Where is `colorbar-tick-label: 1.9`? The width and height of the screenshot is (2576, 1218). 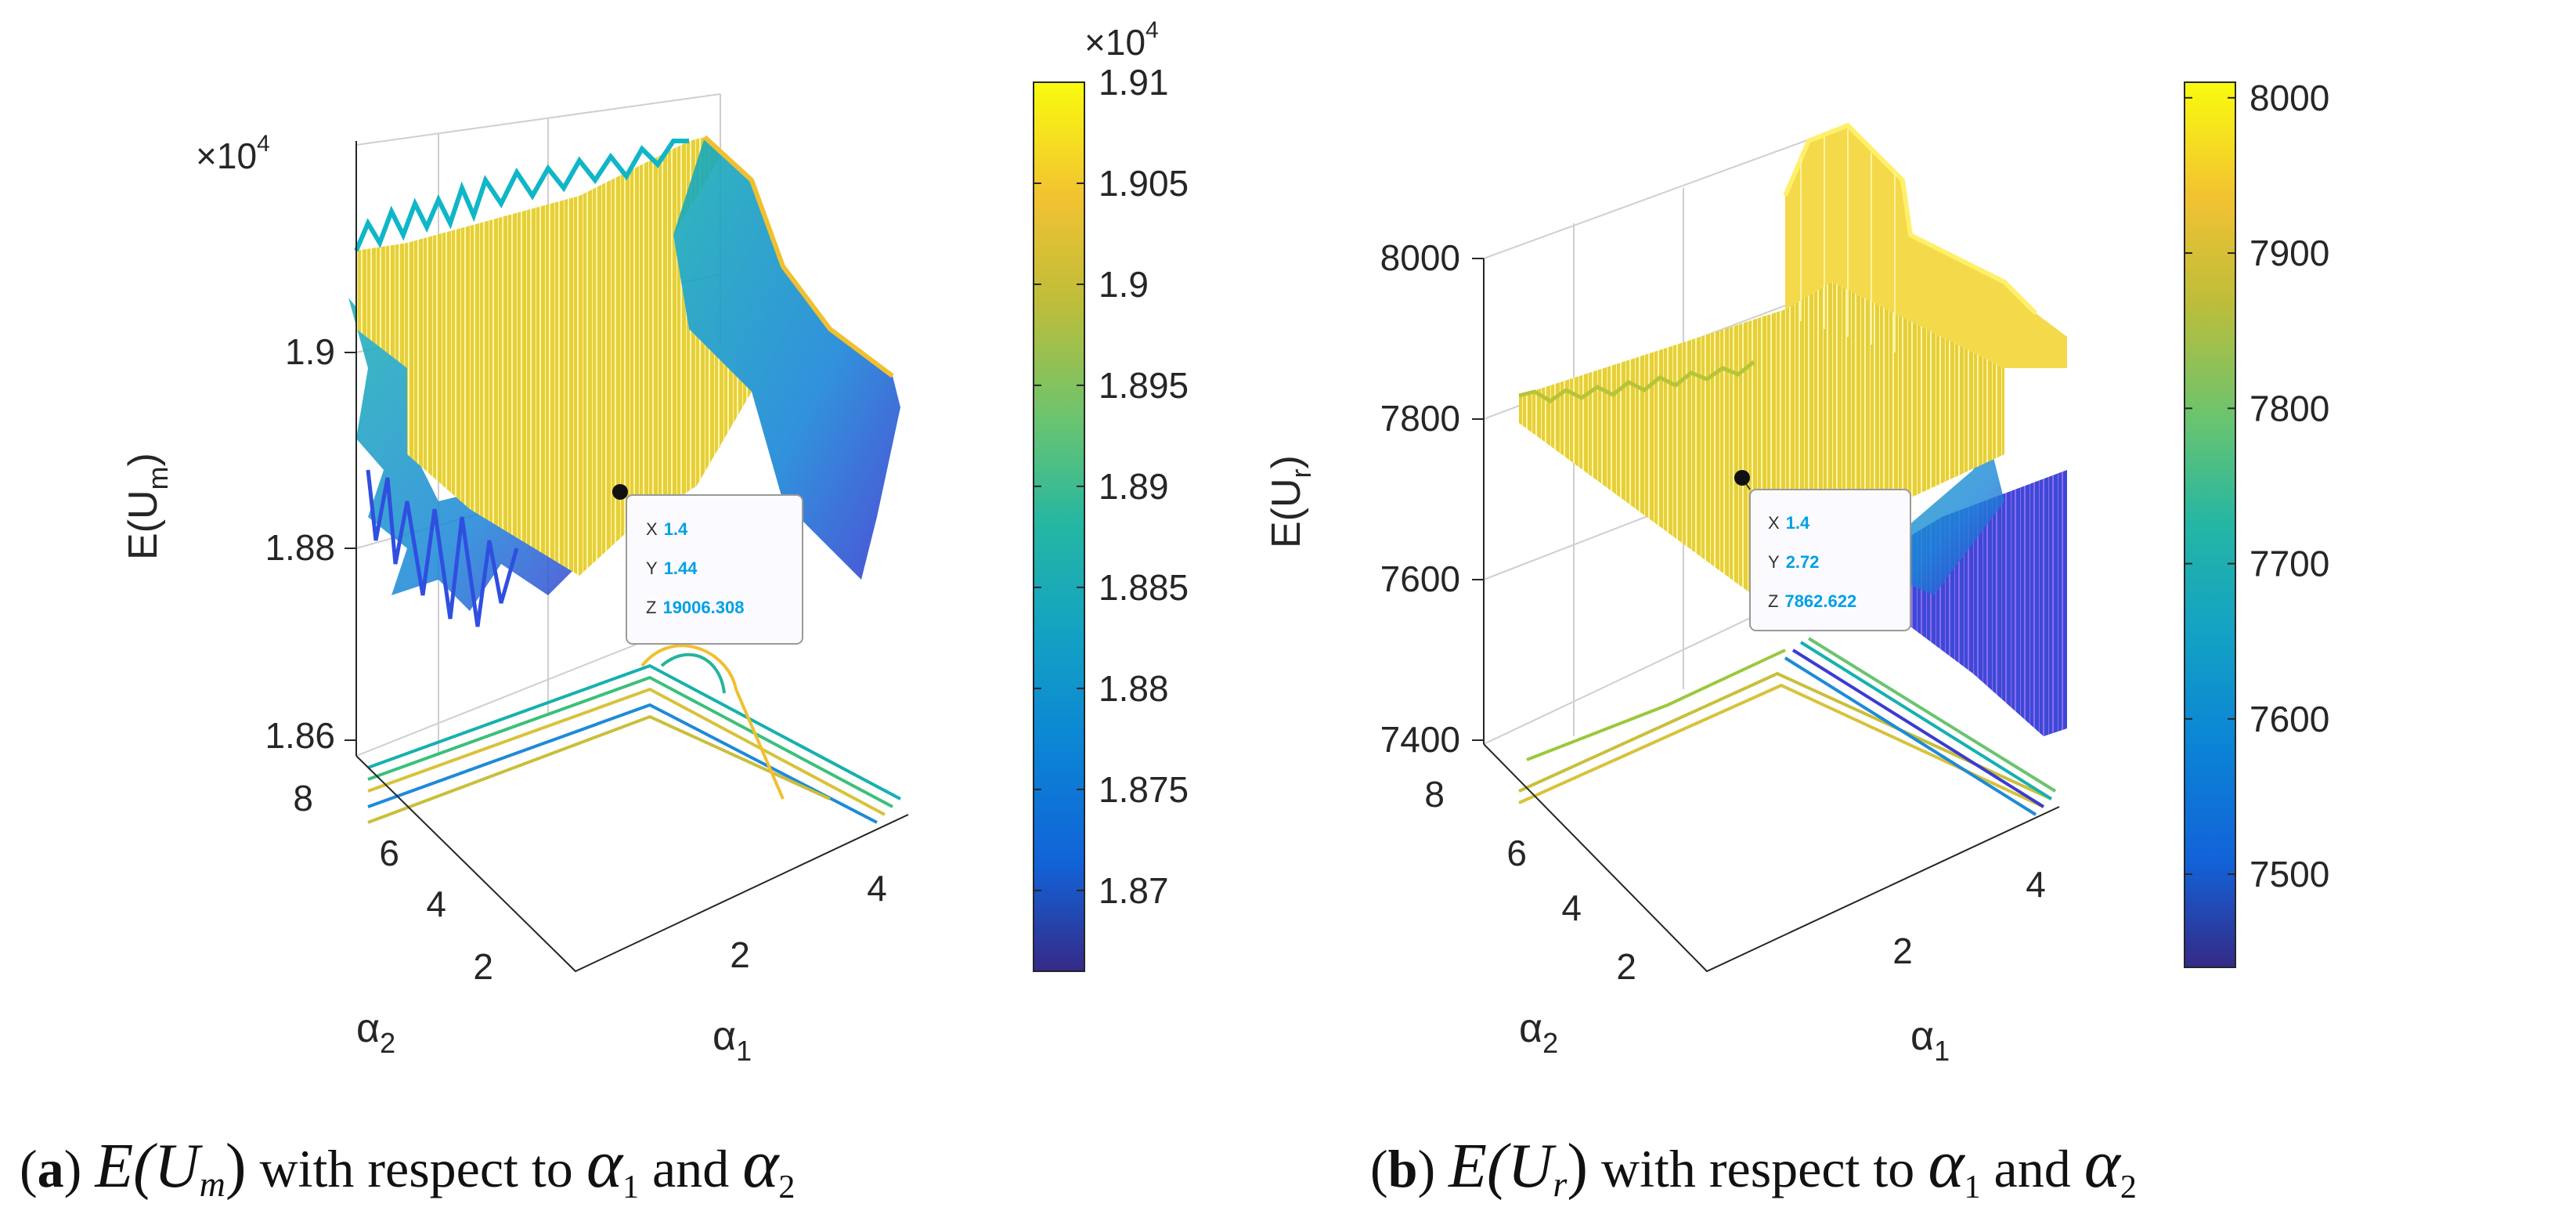
colorbar-tick-label: 1.9 is located at coordinates (1124, 284).